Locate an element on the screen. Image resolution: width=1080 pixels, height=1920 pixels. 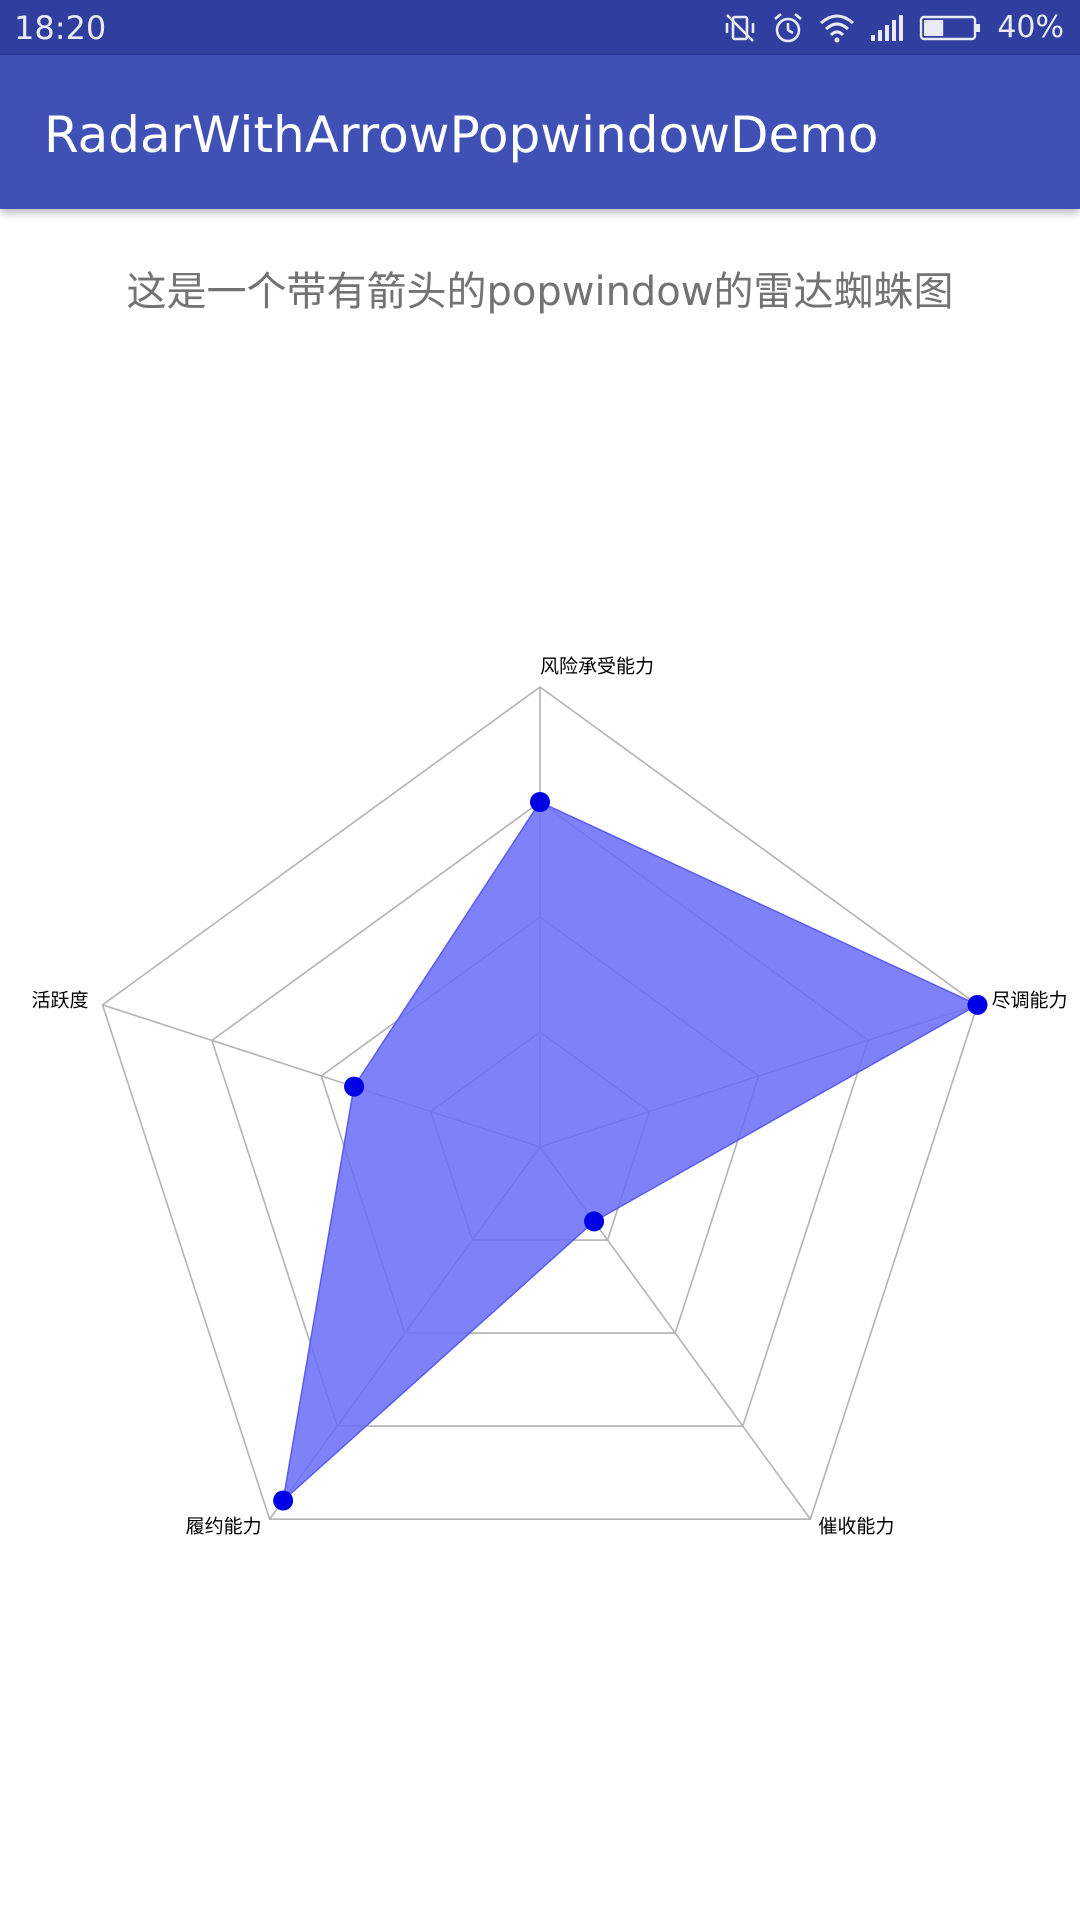
wifi-icon is located at coordinates (837, 28).